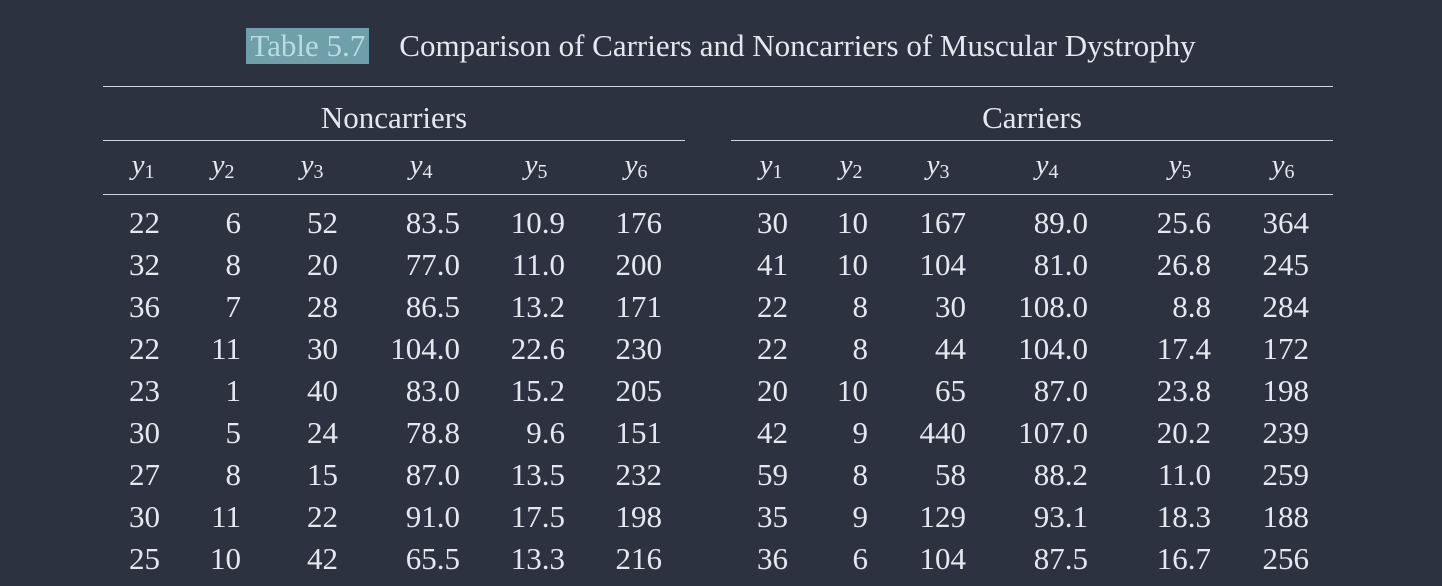  Describe the element at coordinates (1032, 140) in the screenshot. I see `carriers-group-rule` at that location.